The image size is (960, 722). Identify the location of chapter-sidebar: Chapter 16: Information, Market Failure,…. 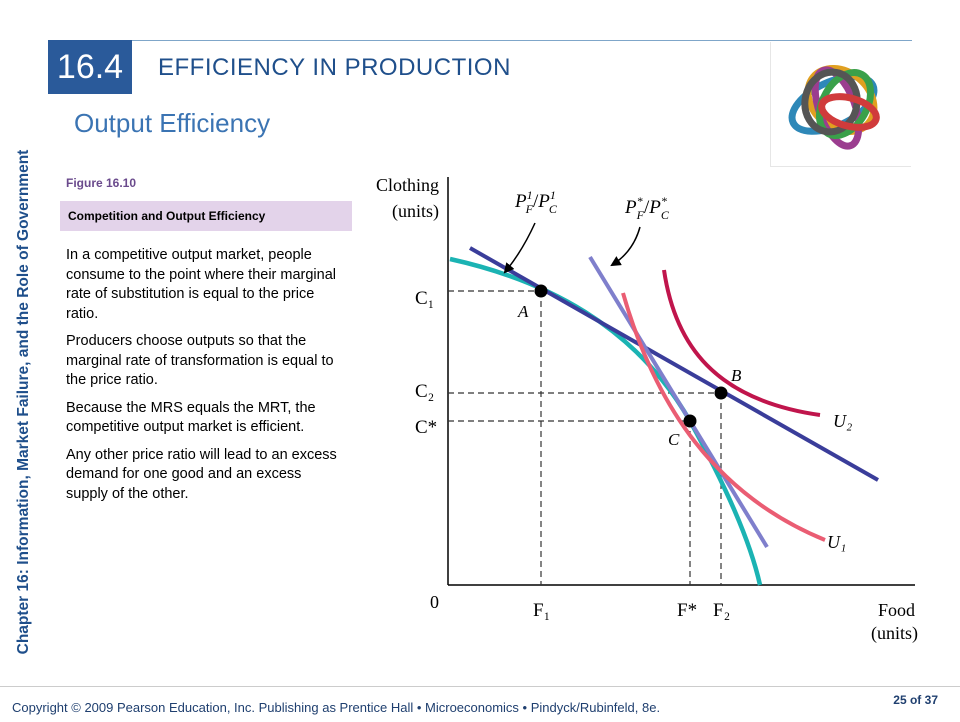
(24, 360).